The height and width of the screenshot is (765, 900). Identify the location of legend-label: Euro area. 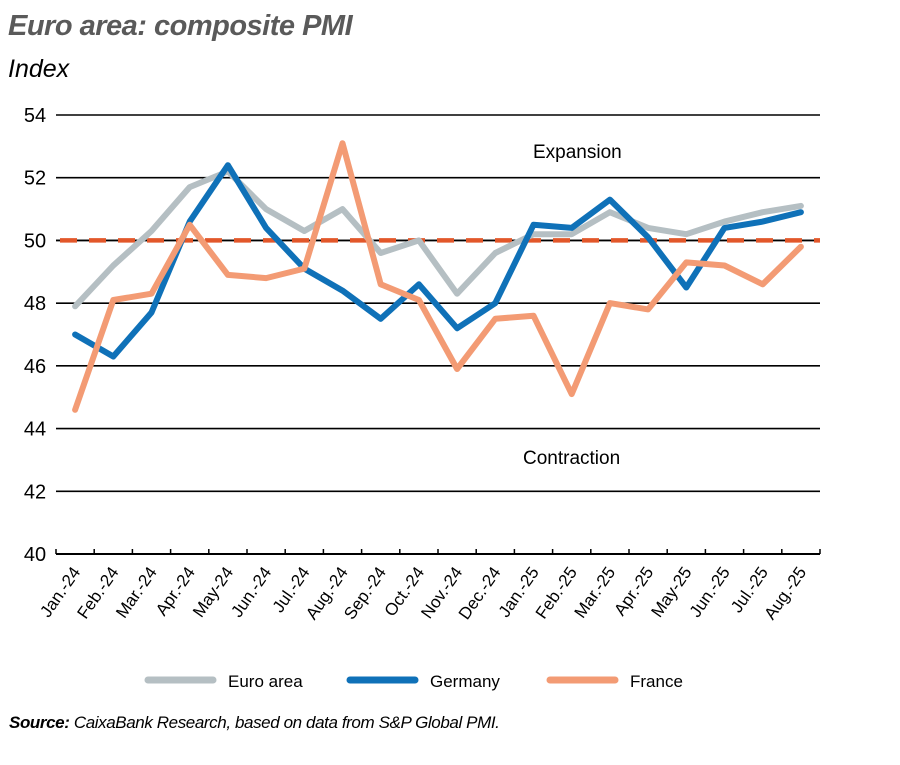
(265, 681).